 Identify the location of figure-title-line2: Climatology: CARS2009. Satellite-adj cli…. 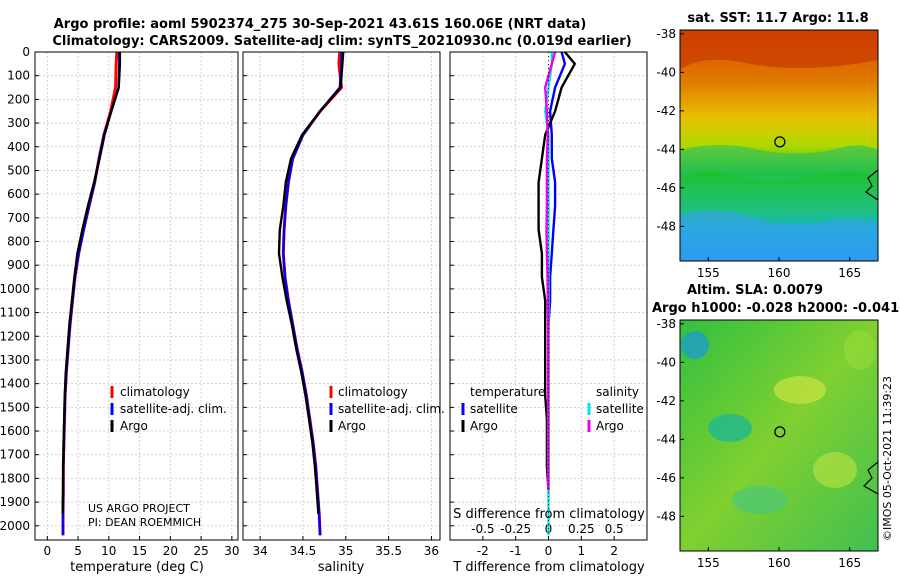
(341, 41).